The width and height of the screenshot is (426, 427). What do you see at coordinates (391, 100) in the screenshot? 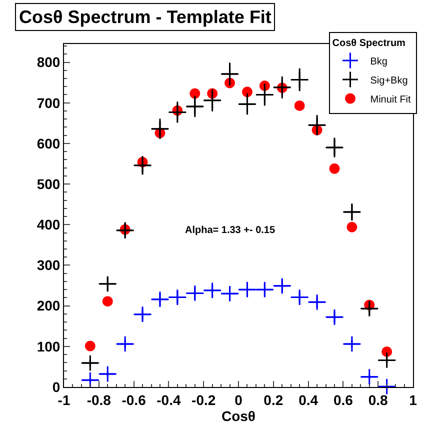
I see `legend-label: Minuit Fit` at bounding box center [391, 100].